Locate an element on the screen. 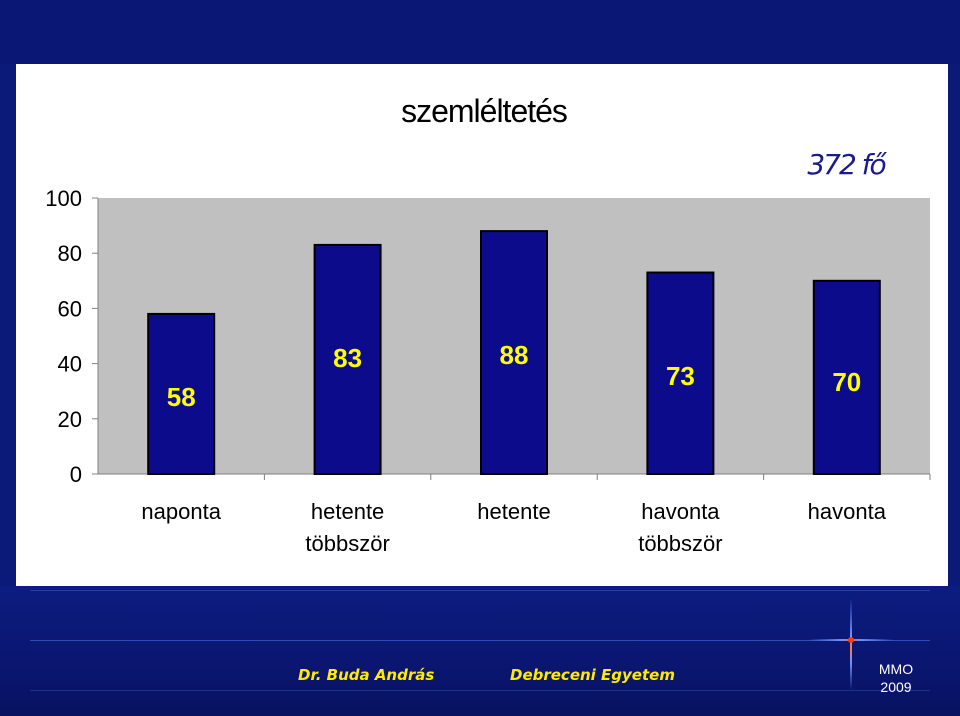 The image size is (960, 716). total-count-annotation: 372 fő is located at coordinates (847, 164).